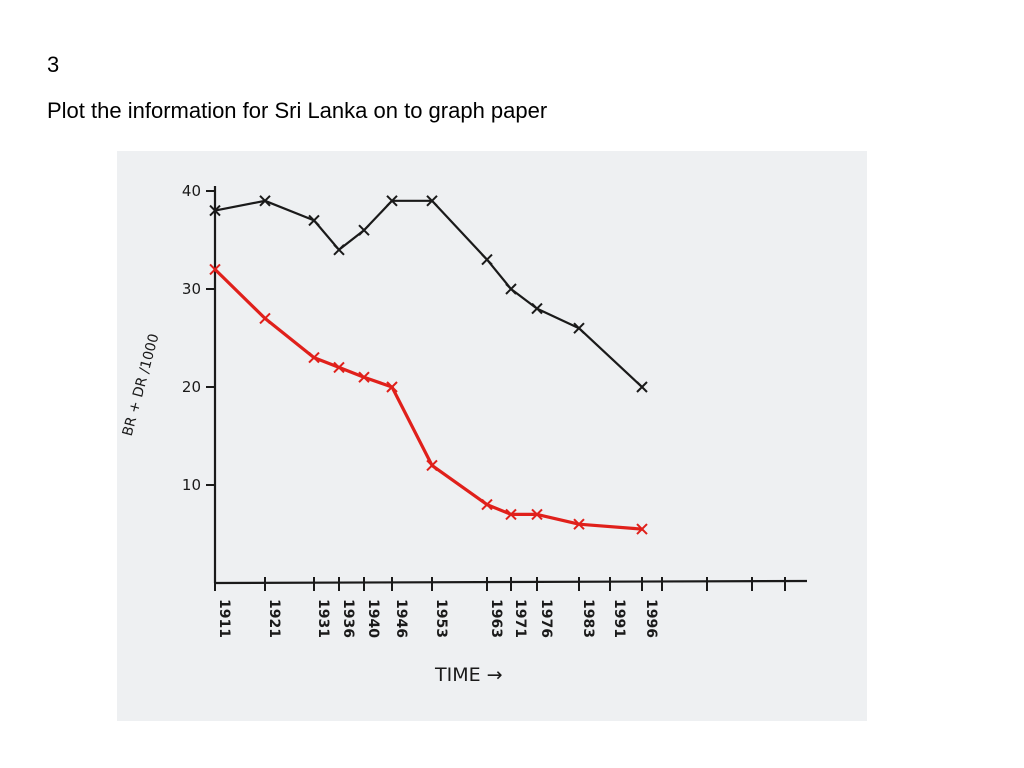  What do you see at coordinates (619, 618) in the screenshot?
I see `x-tick-label: 1991` at bounding box center [619, 618].